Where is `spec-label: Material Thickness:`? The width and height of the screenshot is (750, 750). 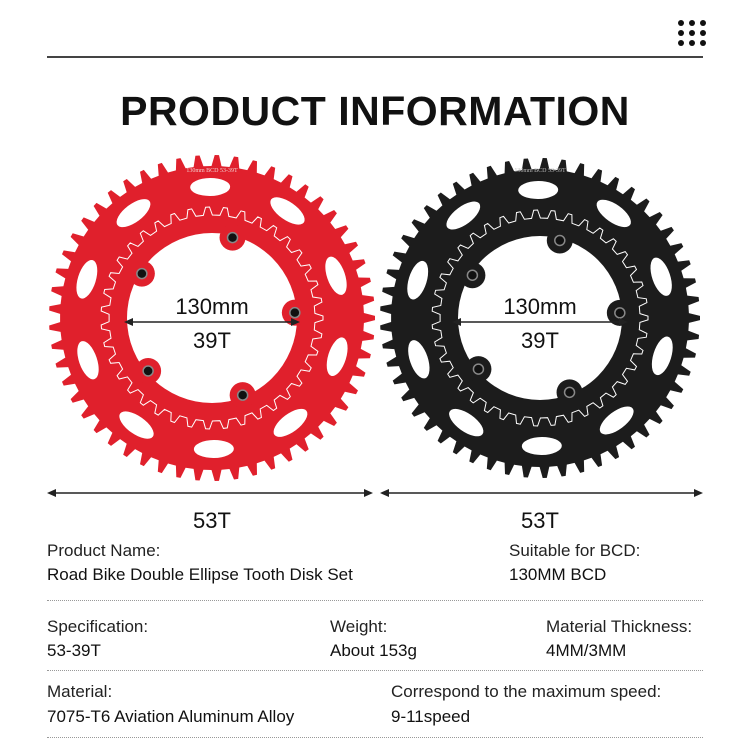
spec-label: Material Thickness: is located at coordinates (619, 626).